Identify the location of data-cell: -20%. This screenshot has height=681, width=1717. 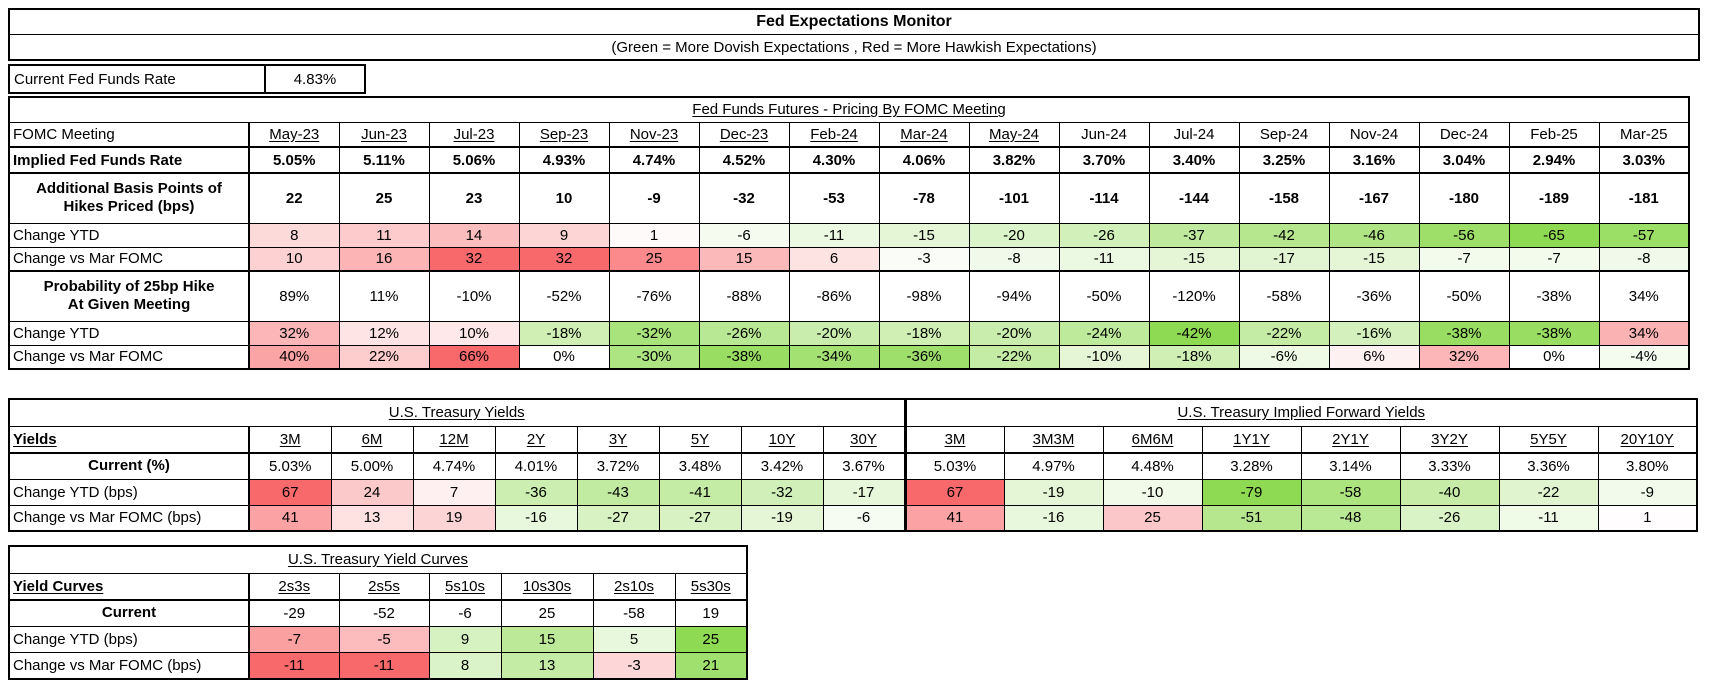
(1014, 333).